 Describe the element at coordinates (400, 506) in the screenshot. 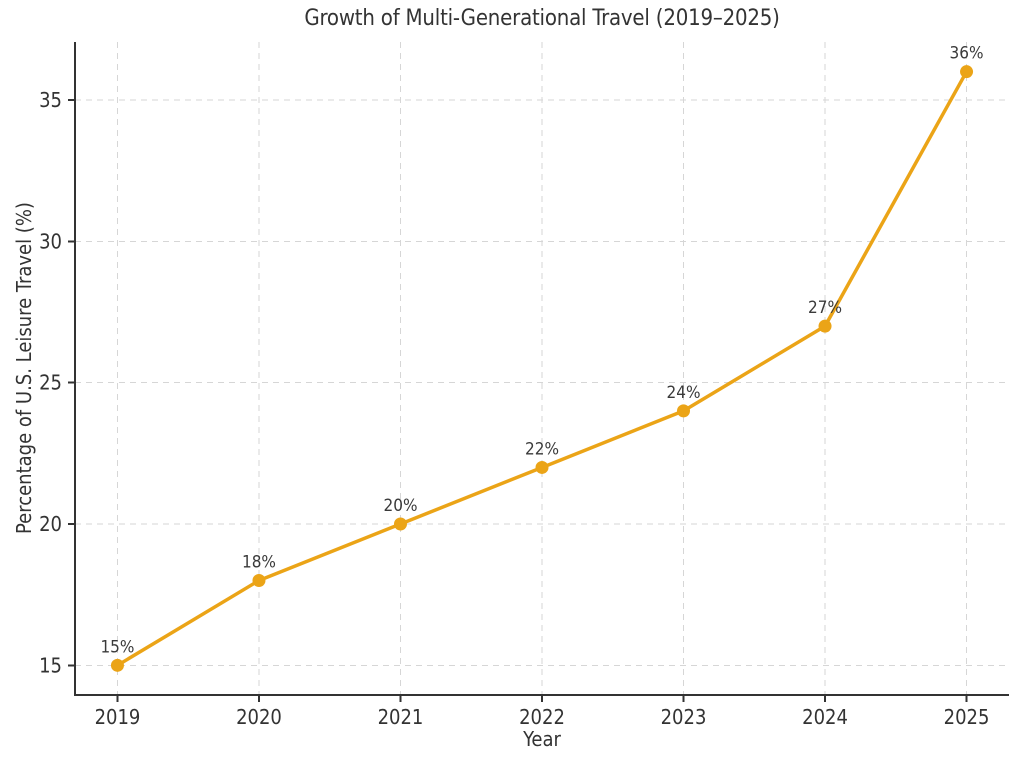

I see `data-point-label: 20%` at that location.